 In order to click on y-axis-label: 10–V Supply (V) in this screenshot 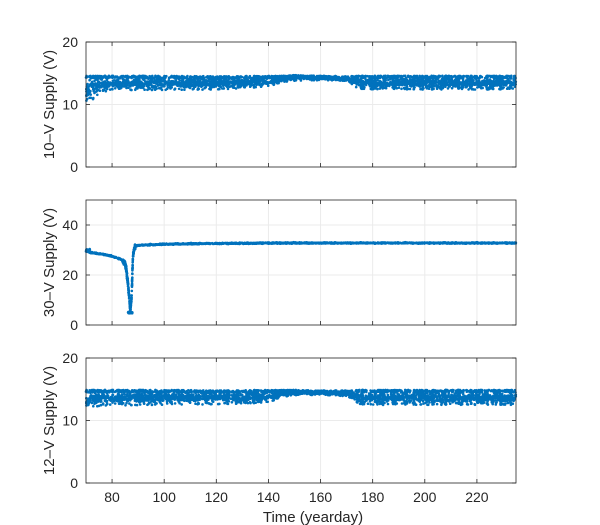, I will do `click(49, 104)`.